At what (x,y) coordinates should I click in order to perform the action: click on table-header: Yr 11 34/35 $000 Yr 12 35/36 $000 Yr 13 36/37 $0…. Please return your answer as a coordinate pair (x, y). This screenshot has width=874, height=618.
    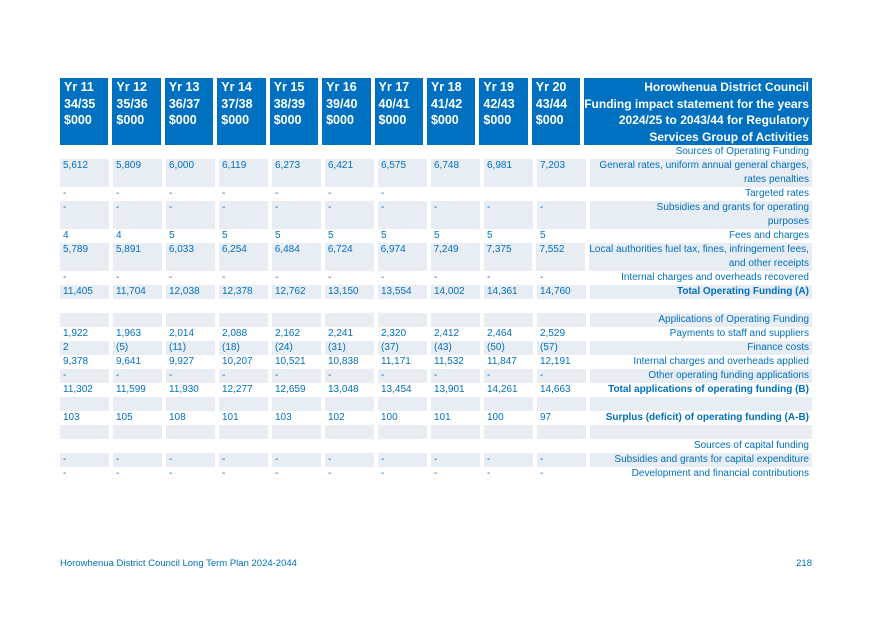
    Looking at the image, I should click on (436, 111).